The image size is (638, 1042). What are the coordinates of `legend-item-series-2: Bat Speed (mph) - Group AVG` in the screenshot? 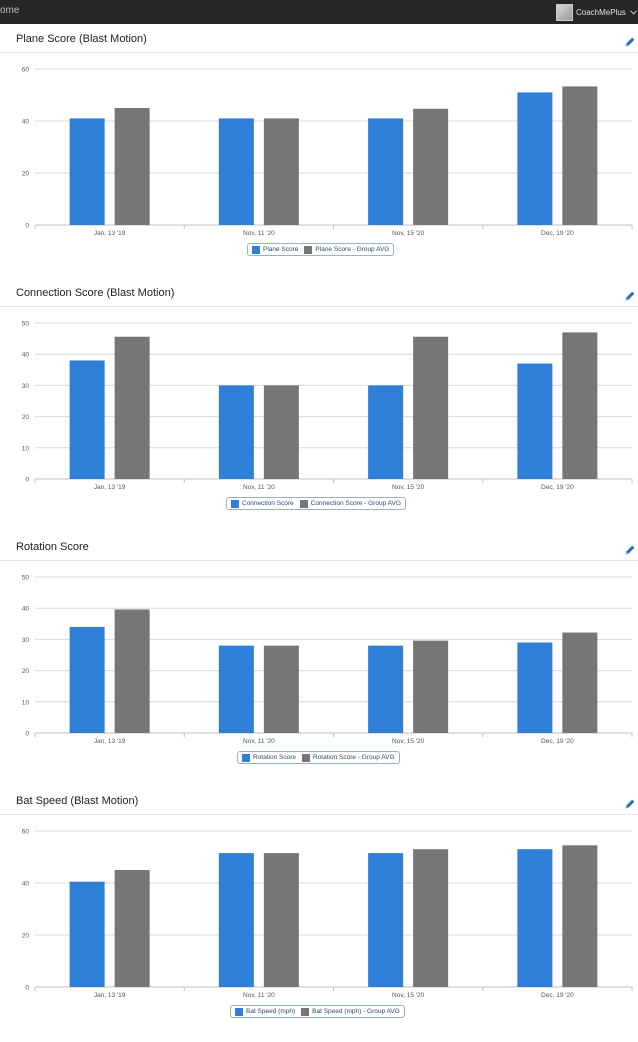 It's located at (350, 1011).